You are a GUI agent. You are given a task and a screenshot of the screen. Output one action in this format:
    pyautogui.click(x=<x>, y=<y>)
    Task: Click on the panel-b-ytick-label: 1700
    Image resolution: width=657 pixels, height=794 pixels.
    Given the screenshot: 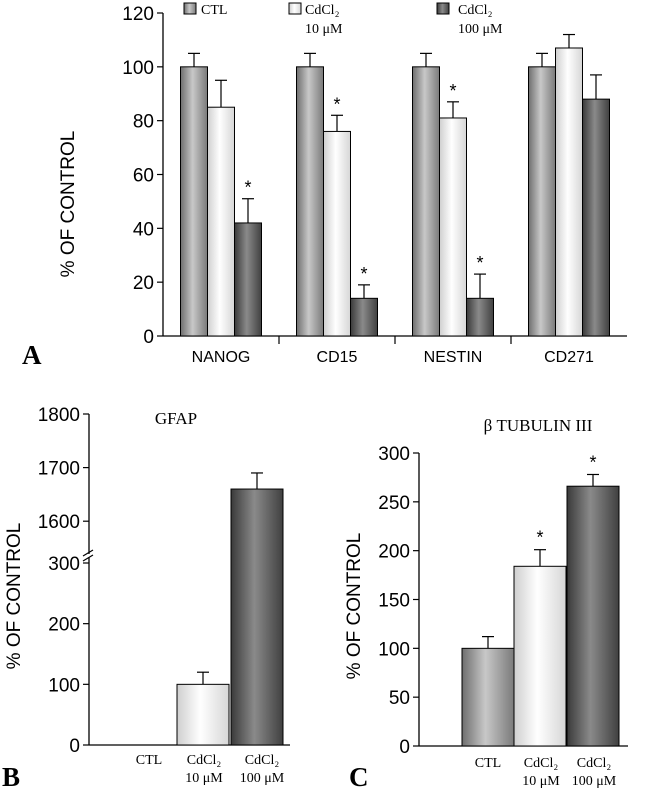 What is the action you would take?
    pyautogui.click(x=59, y=469)
    